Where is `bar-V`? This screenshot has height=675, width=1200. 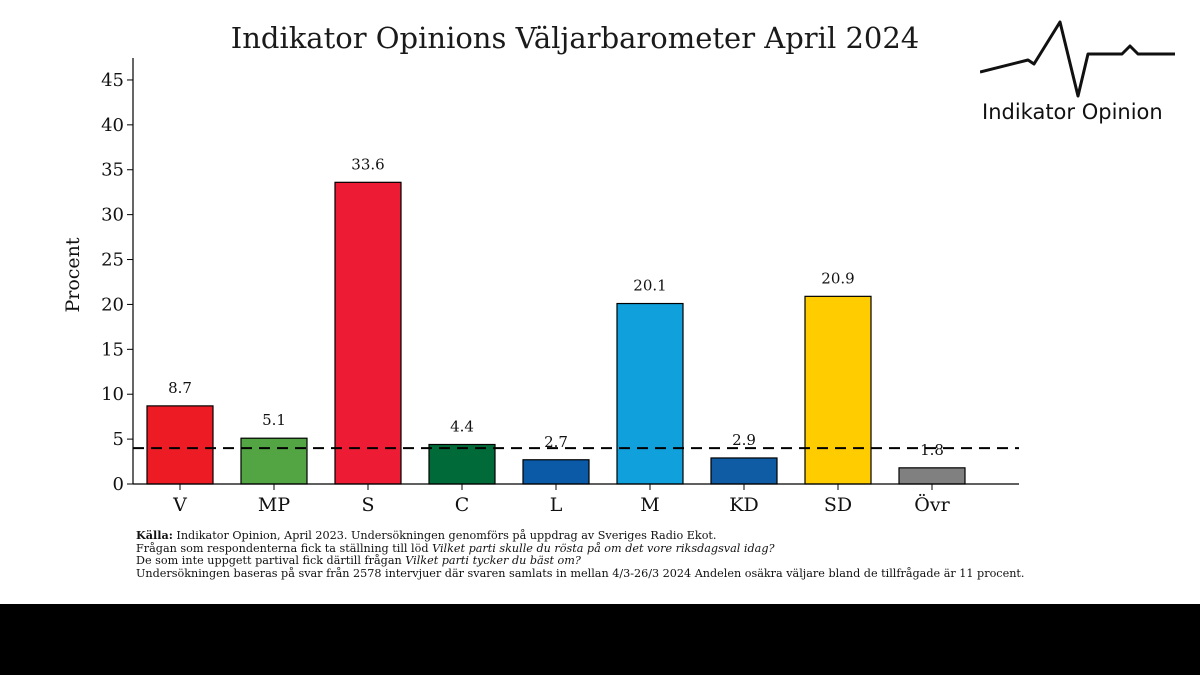 bar-V is located at coordinates (180, 445).